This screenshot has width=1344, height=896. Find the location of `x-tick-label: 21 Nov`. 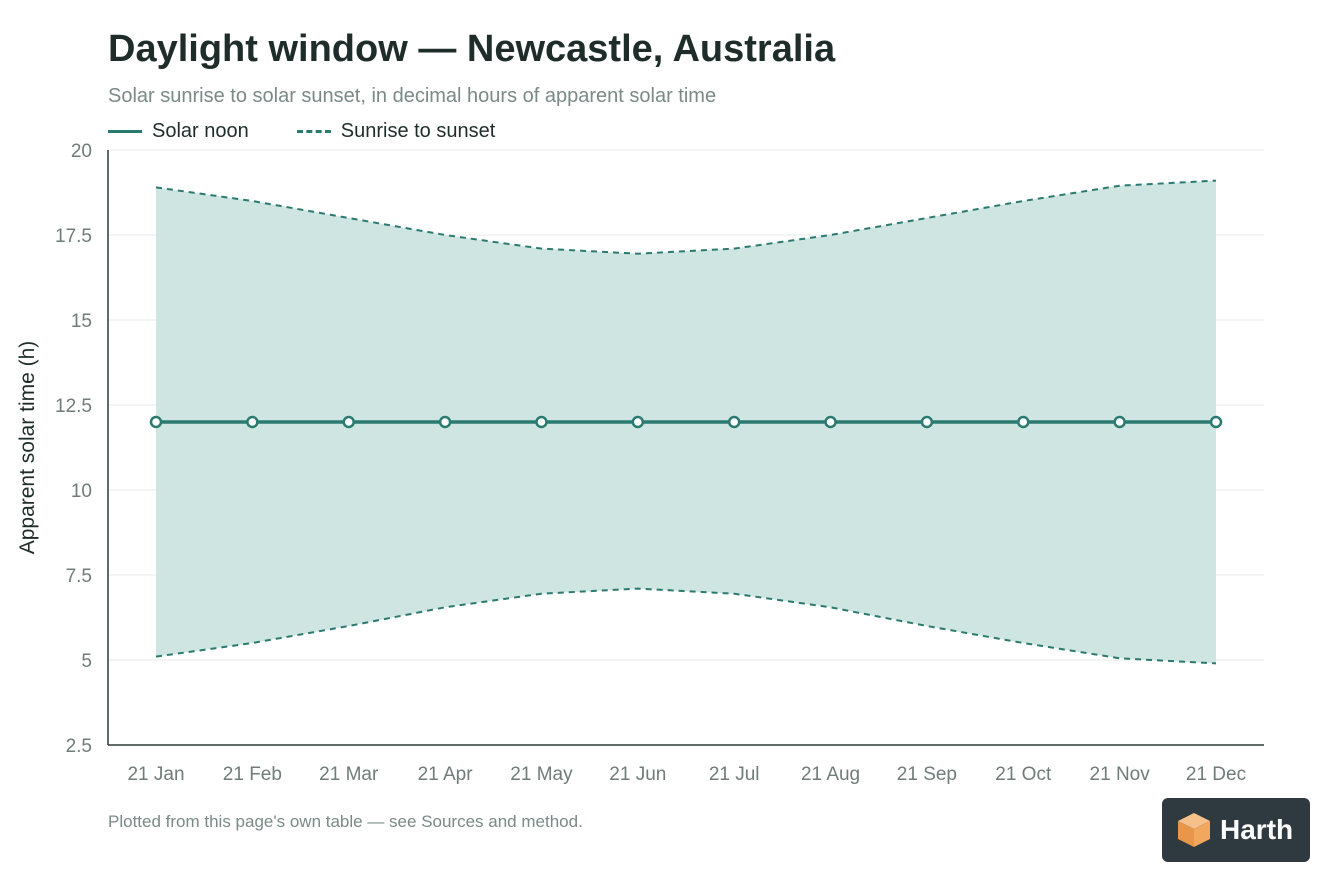

x-tick-label: 21 Nov is located at coordinates (1120, 774).